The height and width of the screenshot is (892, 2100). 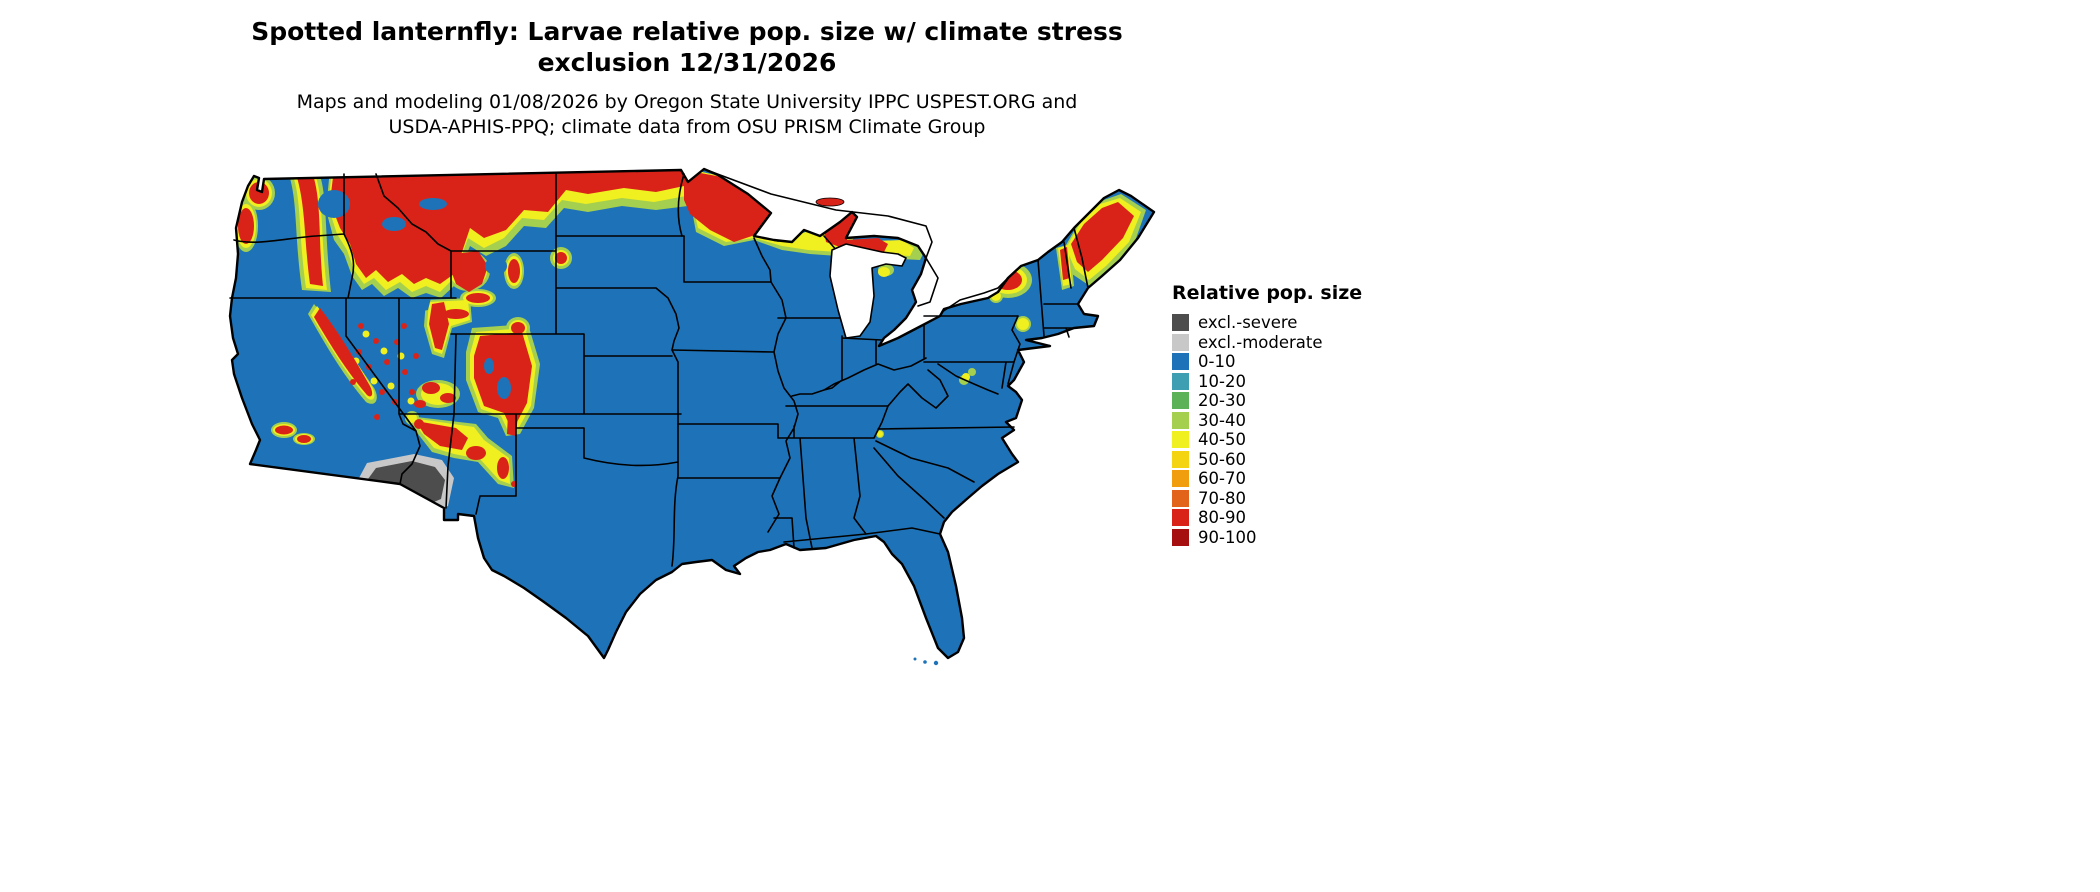 What do you see at coordinates (857, 240) in the screenshot?
I see `lakes-border-line` at bounding box center [857, 240].